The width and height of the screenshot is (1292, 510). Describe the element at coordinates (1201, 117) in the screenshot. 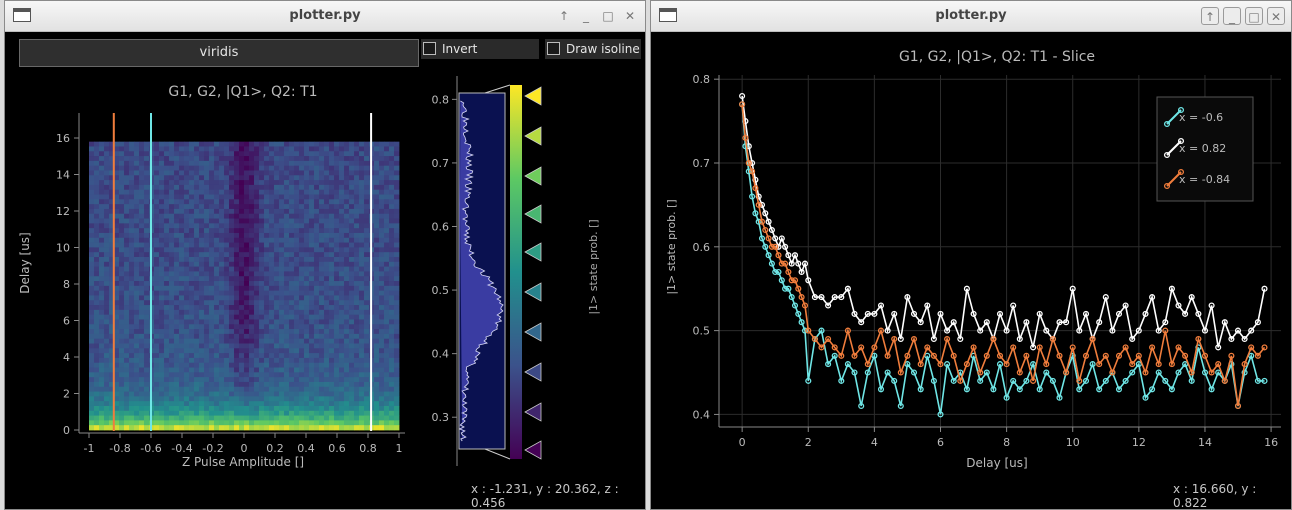

I see `legend-label: x = -0.6` at that location.